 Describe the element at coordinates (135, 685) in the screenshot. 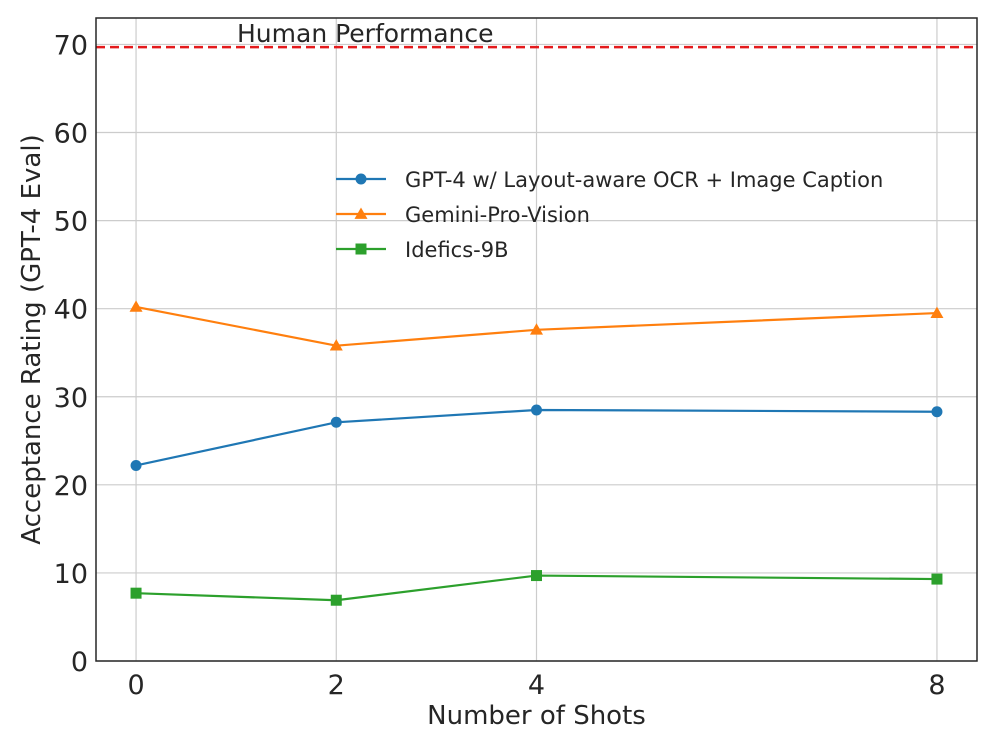

I see `x-tick-label: 0` at that location.